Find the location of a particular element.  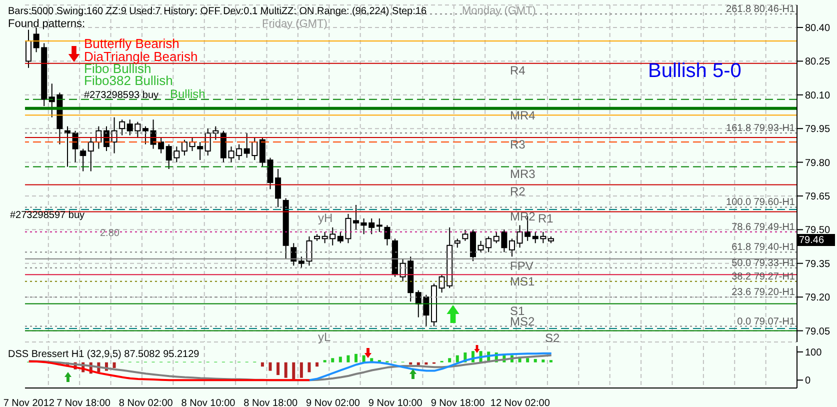

annotation: Found patterns: is located at coordinates (47, 24).